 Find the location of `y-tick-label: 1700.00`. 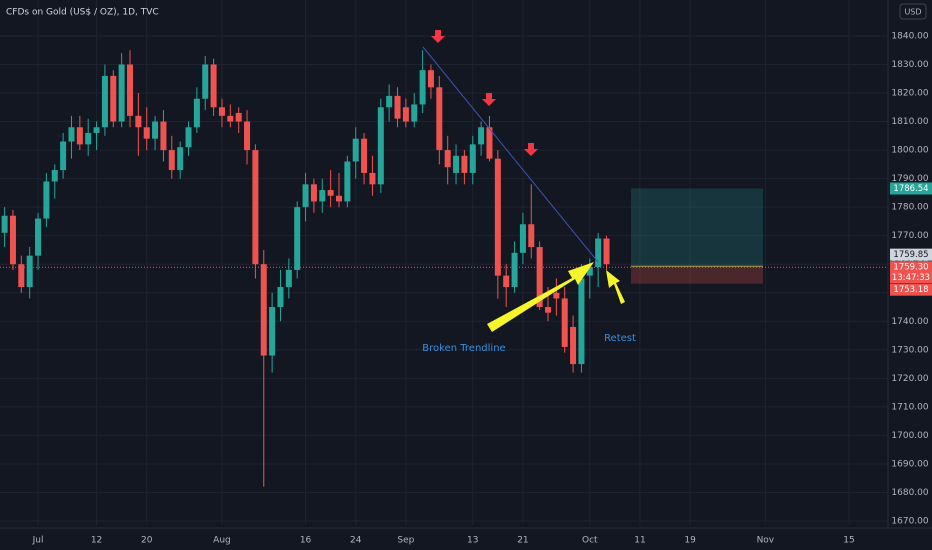

y-tick-label: 1700.00 is located at coordinates (909, 436).